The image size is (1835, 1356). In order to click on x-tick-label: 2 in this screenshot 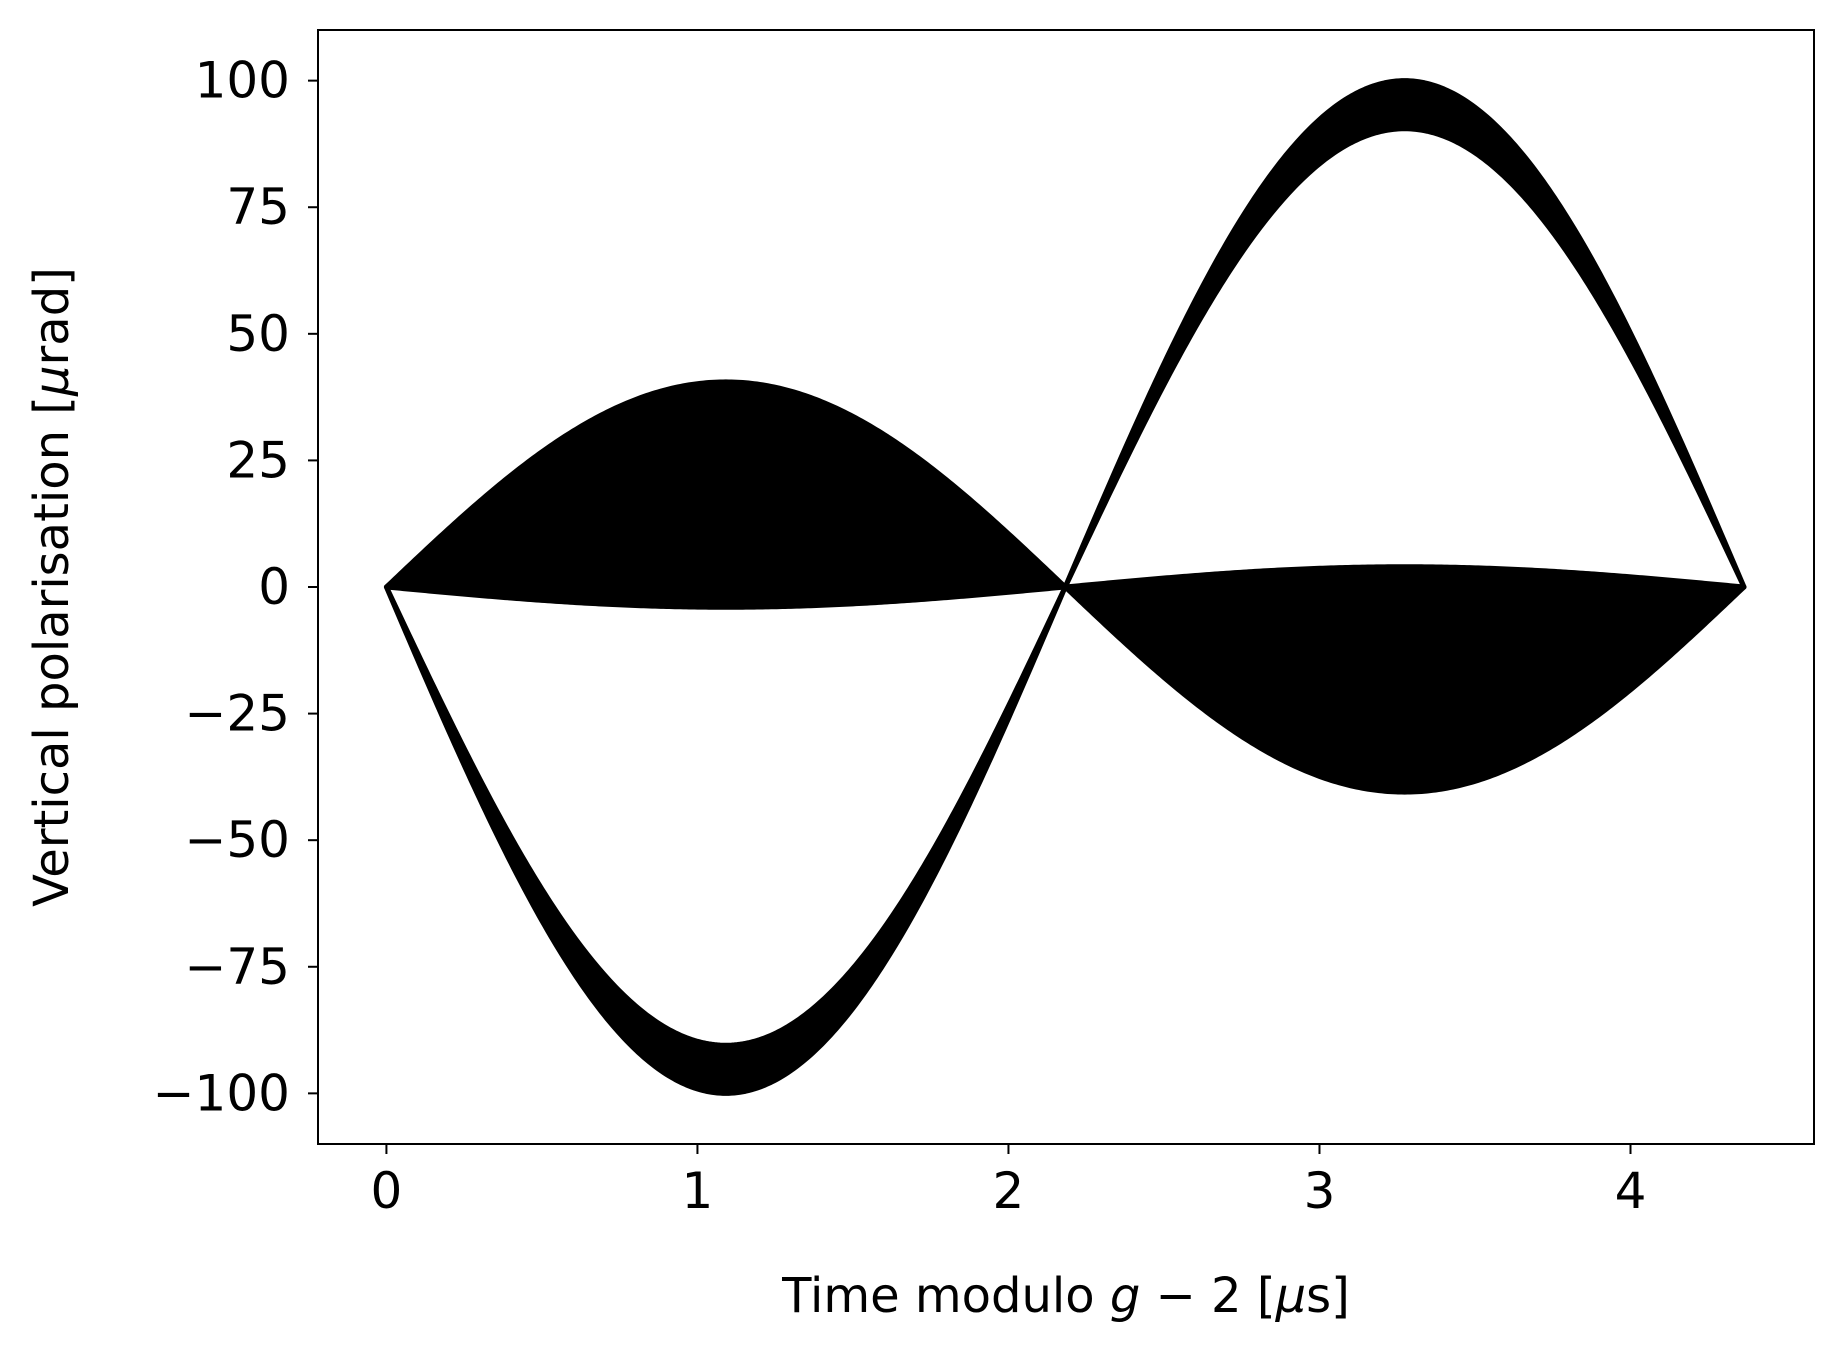, I will do `click(1009, 1191)`.